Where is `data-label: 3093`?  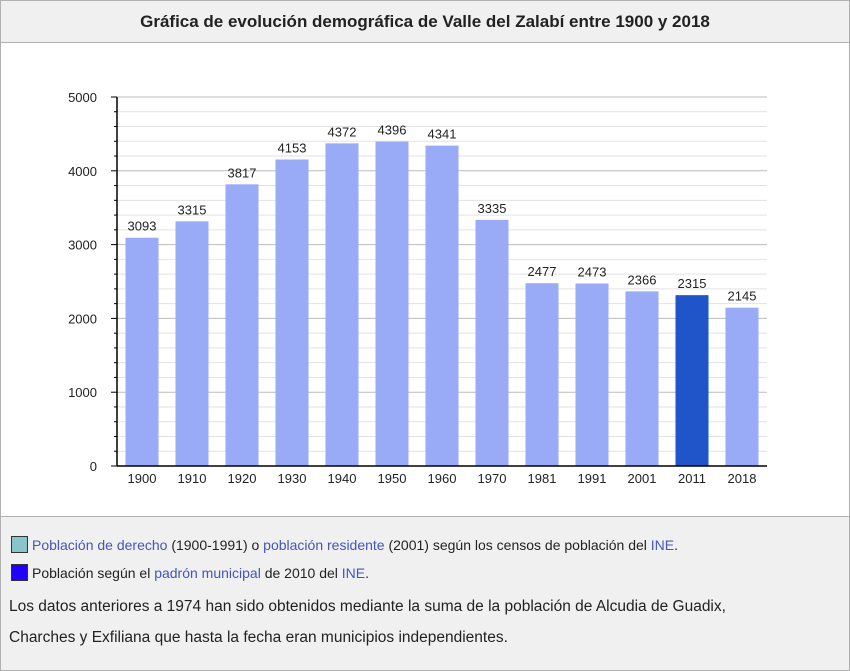
data-label: 3093 is located at coordinates (142, 226).